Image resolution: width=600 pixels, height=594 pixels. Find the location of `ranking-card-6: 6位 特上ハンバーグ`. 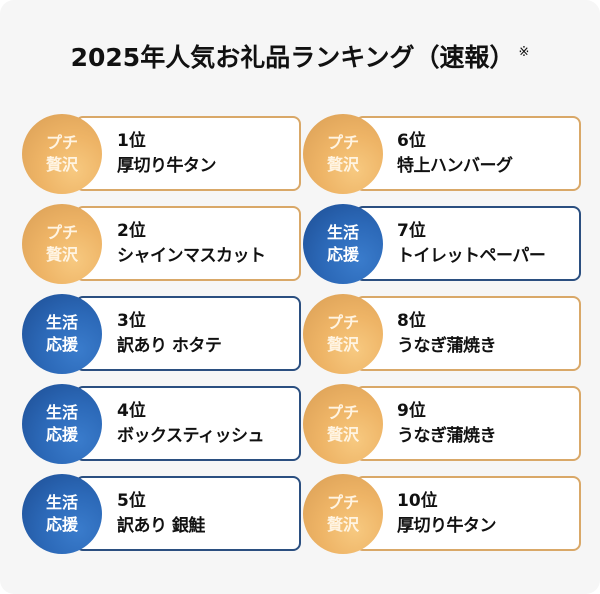

ranking-card-6: 6位 特上ハンバーグ is located at coordinates (468, 153).